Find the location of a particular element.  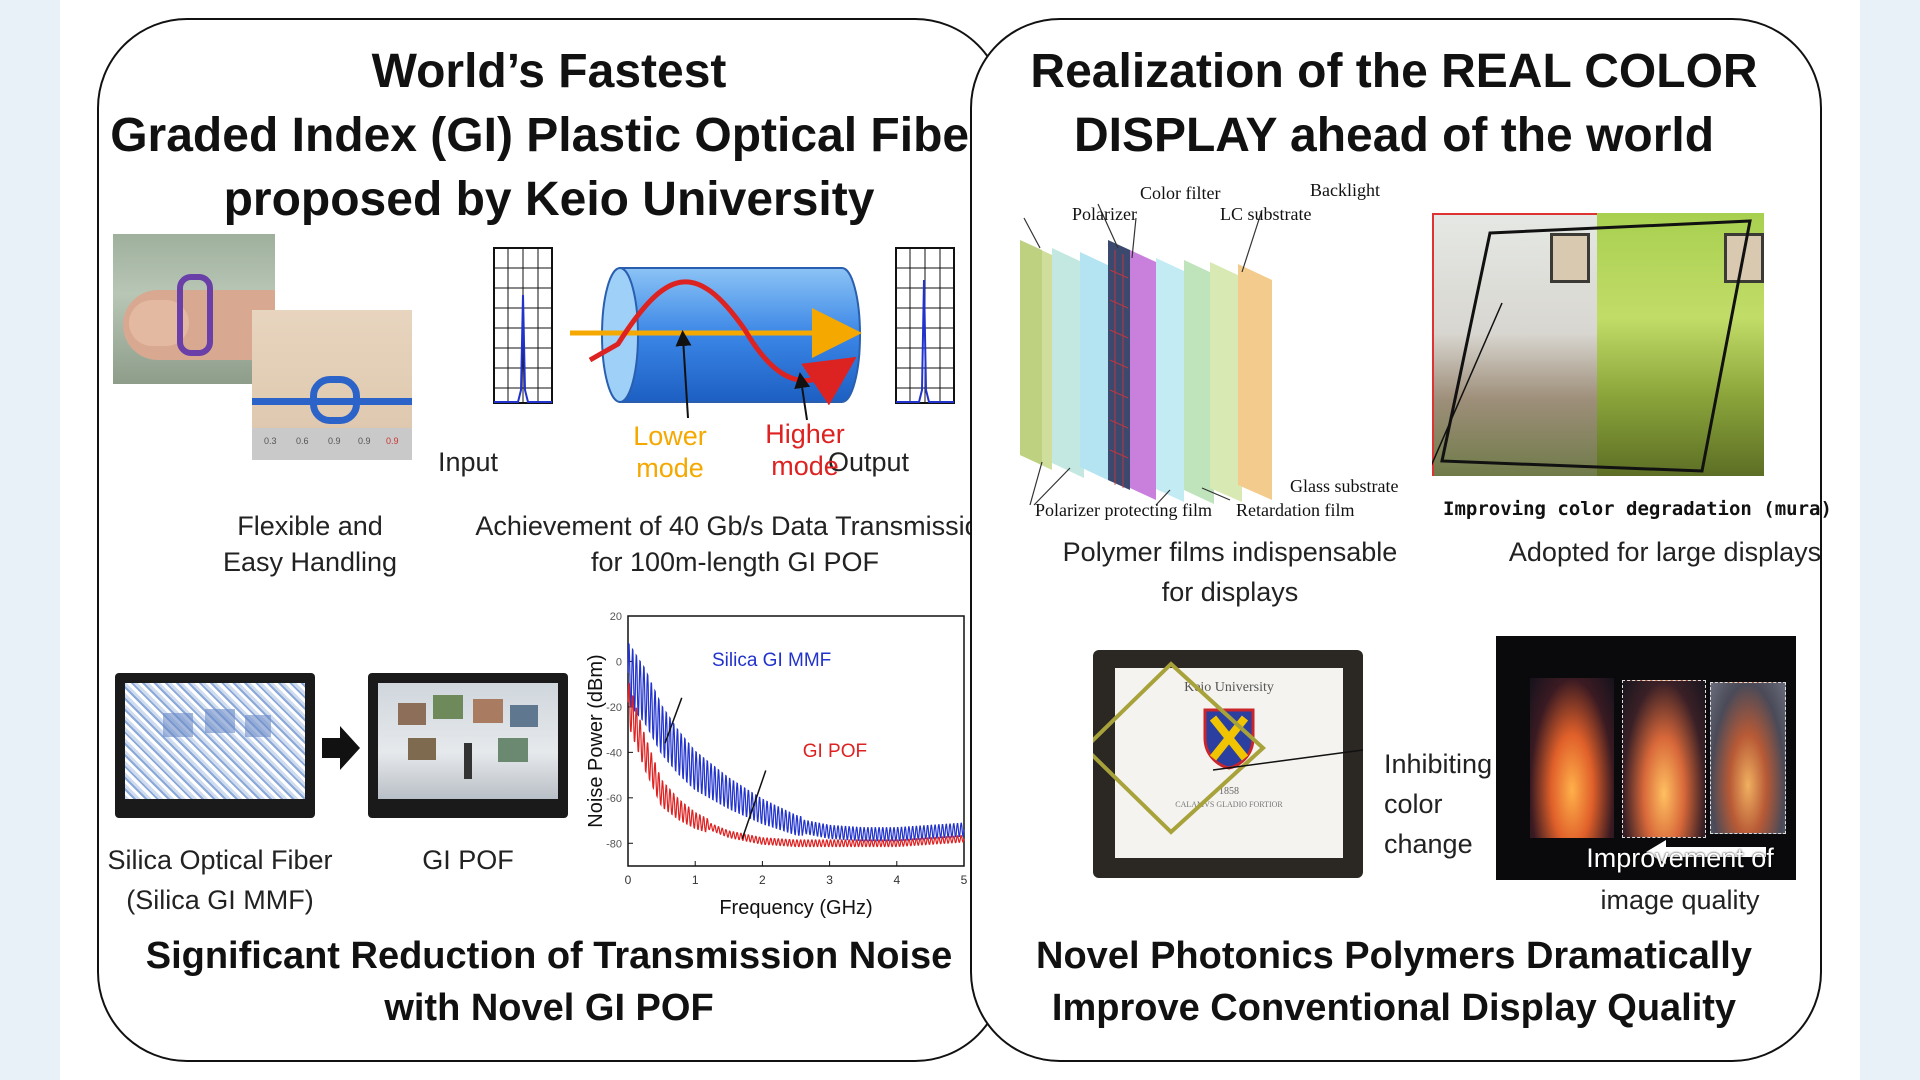

chart-plot-area is located at coordinates (796, 741).